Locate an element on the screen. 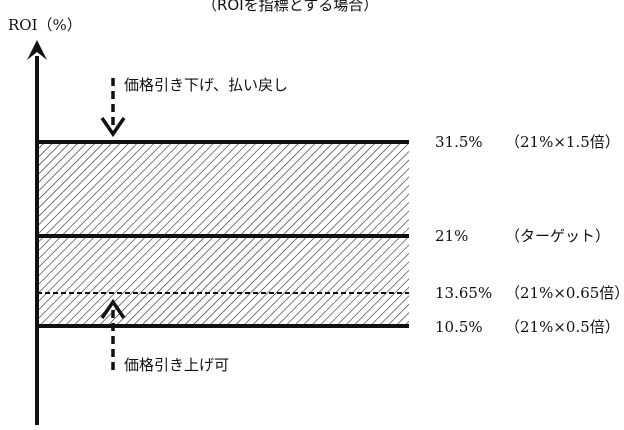  down-arrow is located at coordinates (113, 108).